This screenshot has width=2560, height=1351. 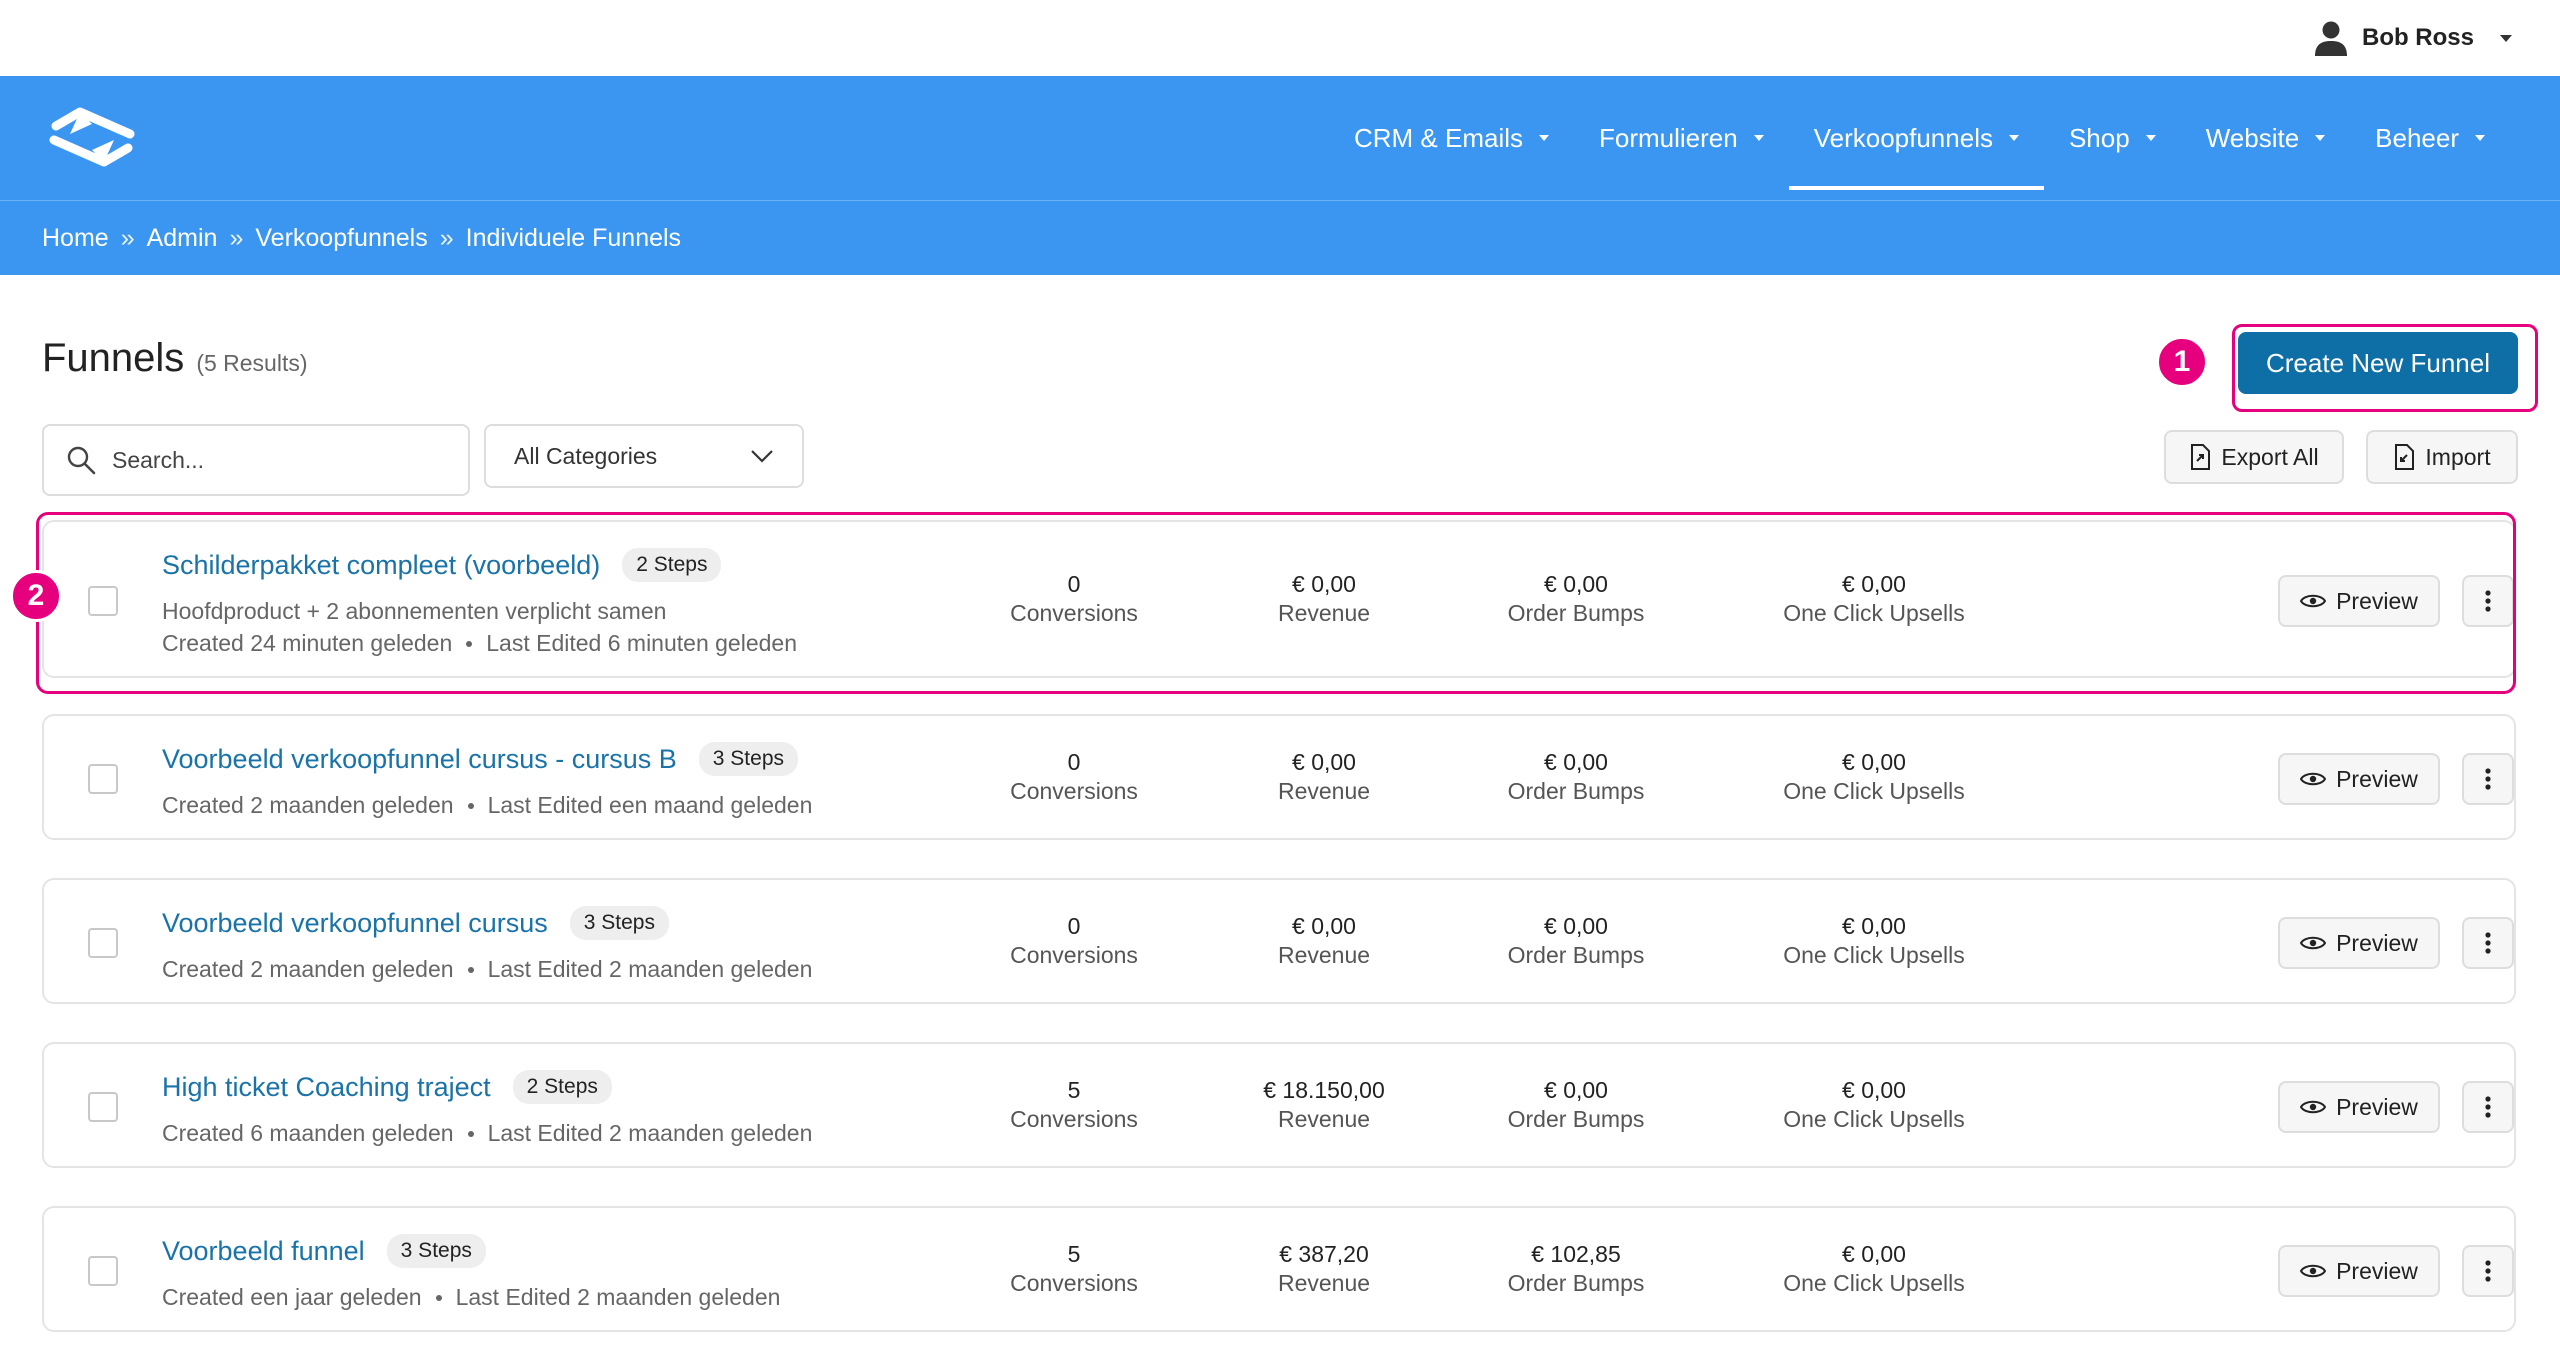 What do you see at coordinates (92, 137) in the screenshot?
I see `logo-icon` at bounding box center [92, 137].